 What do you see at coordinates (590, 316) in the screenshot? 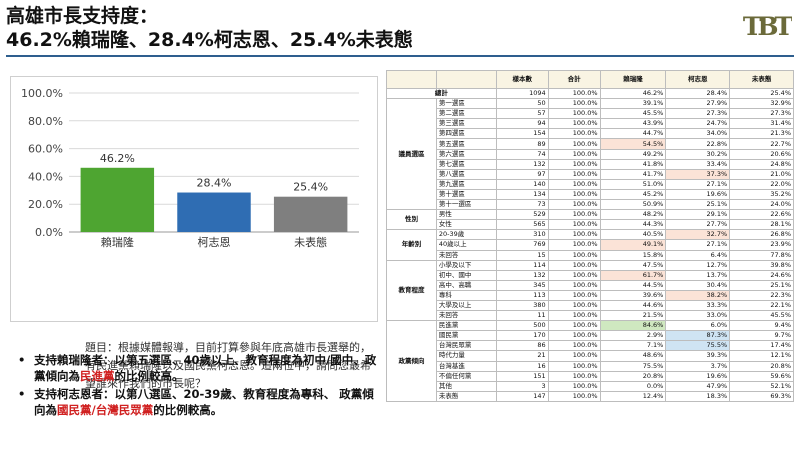
I see `table-row: 未回答 11 100.0% 21.5% 33.0% 45.5%` at bounding box center [590, 316].